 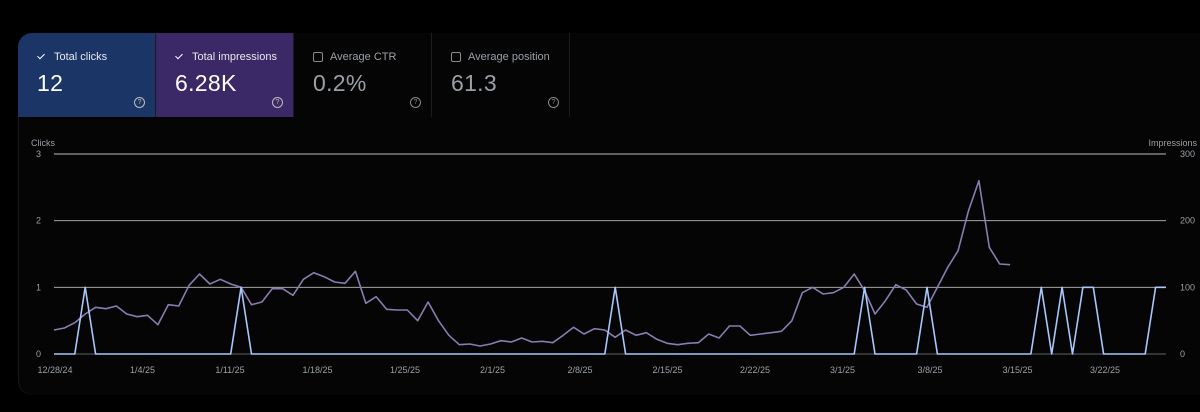 I want to click on x-tick-label: 2/22/25, so click(x=755, y=370).